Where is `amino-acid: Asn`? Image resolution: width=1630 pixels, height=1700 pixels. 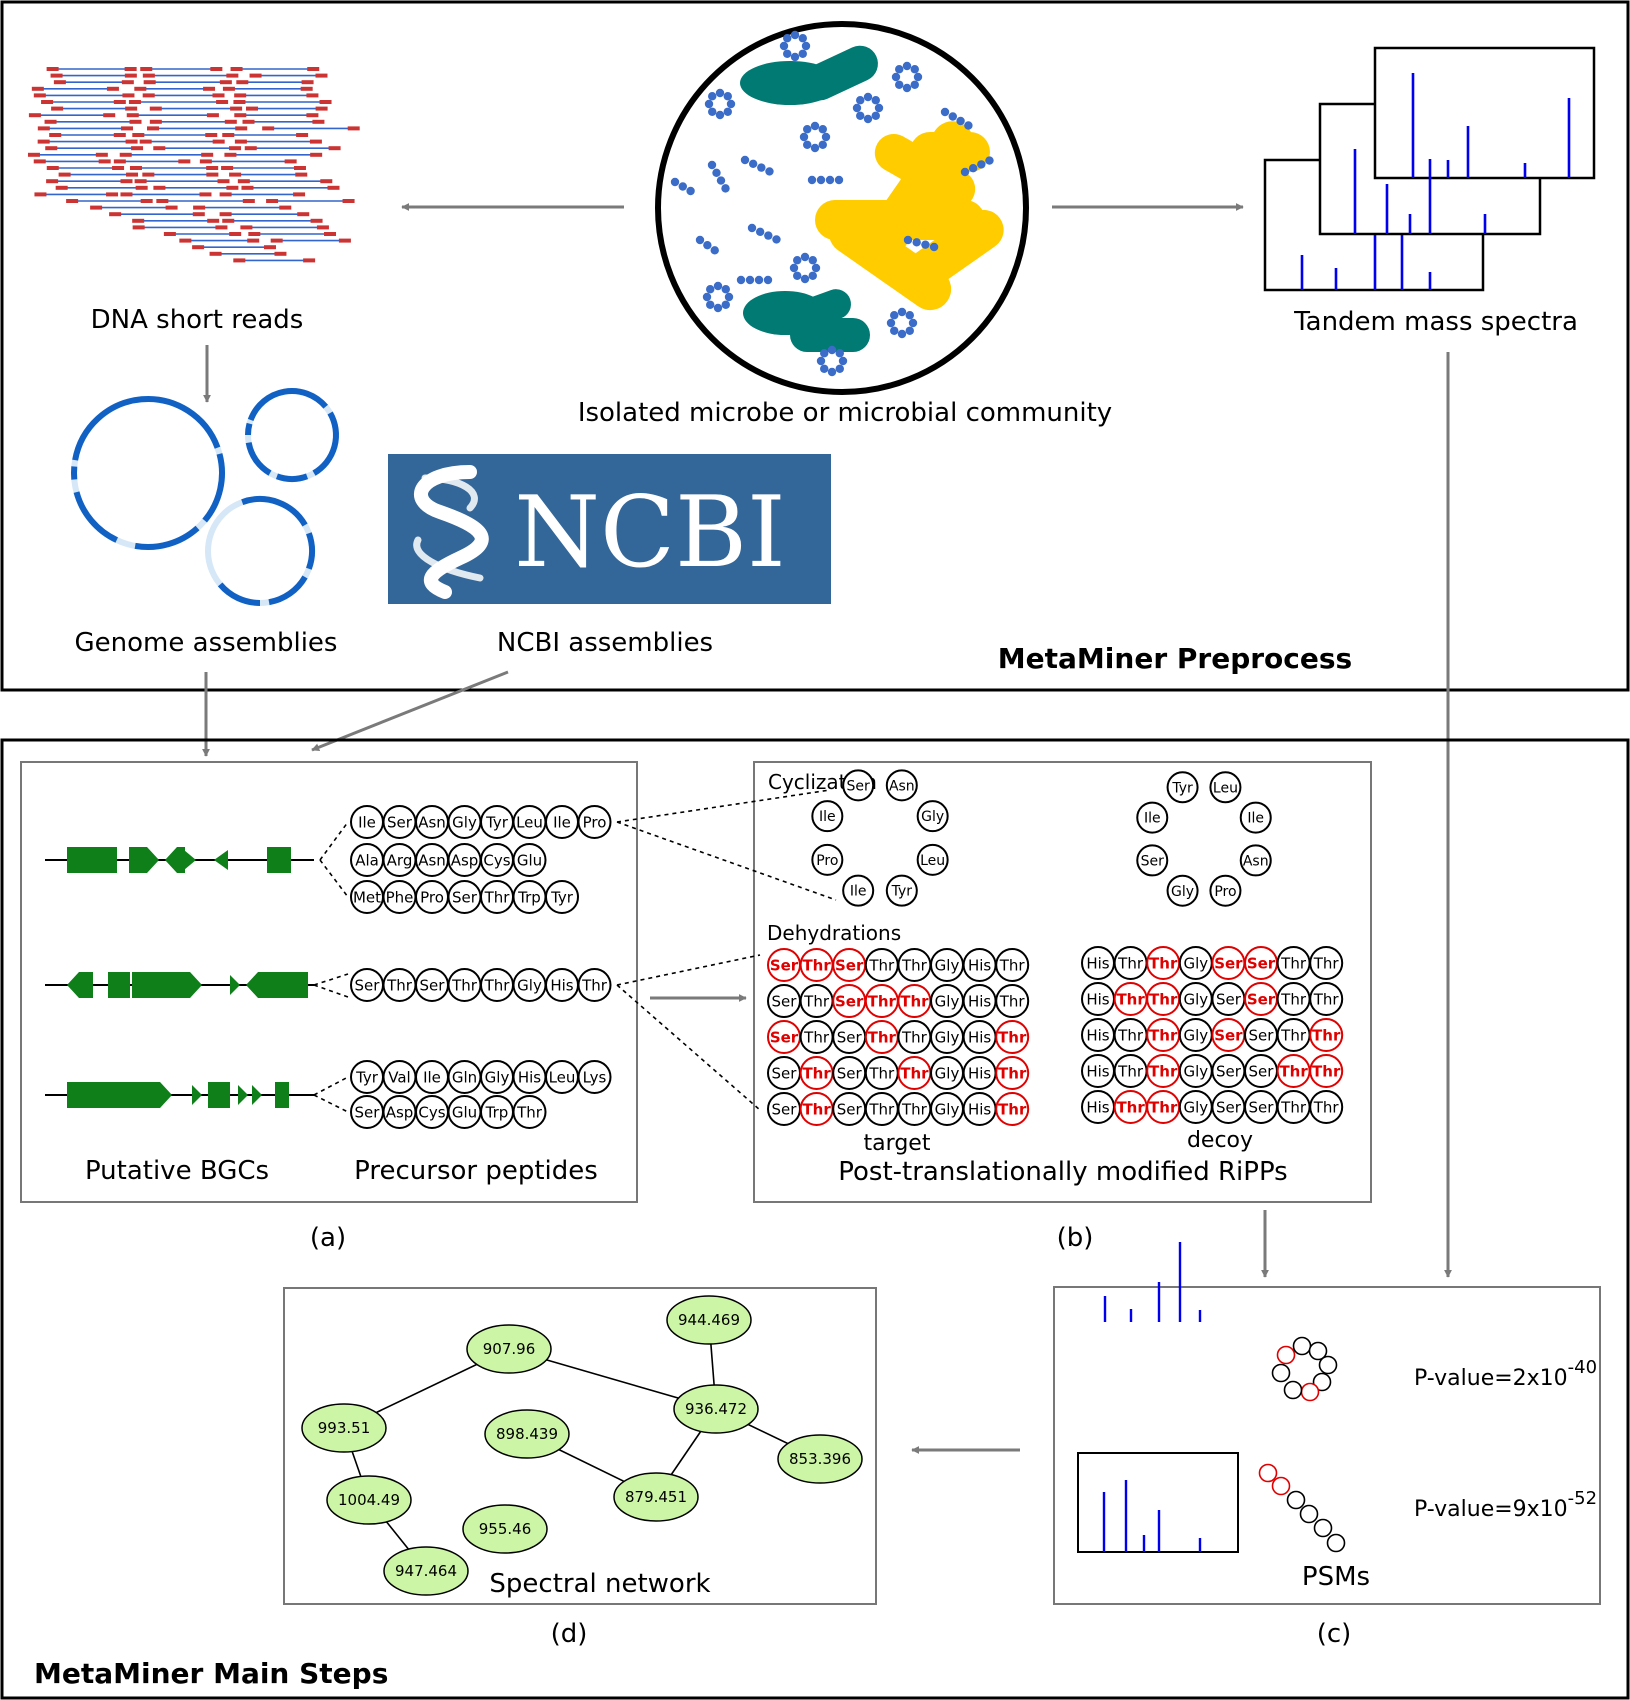 amino-acid: Asn is located at coordinates (432, 860).